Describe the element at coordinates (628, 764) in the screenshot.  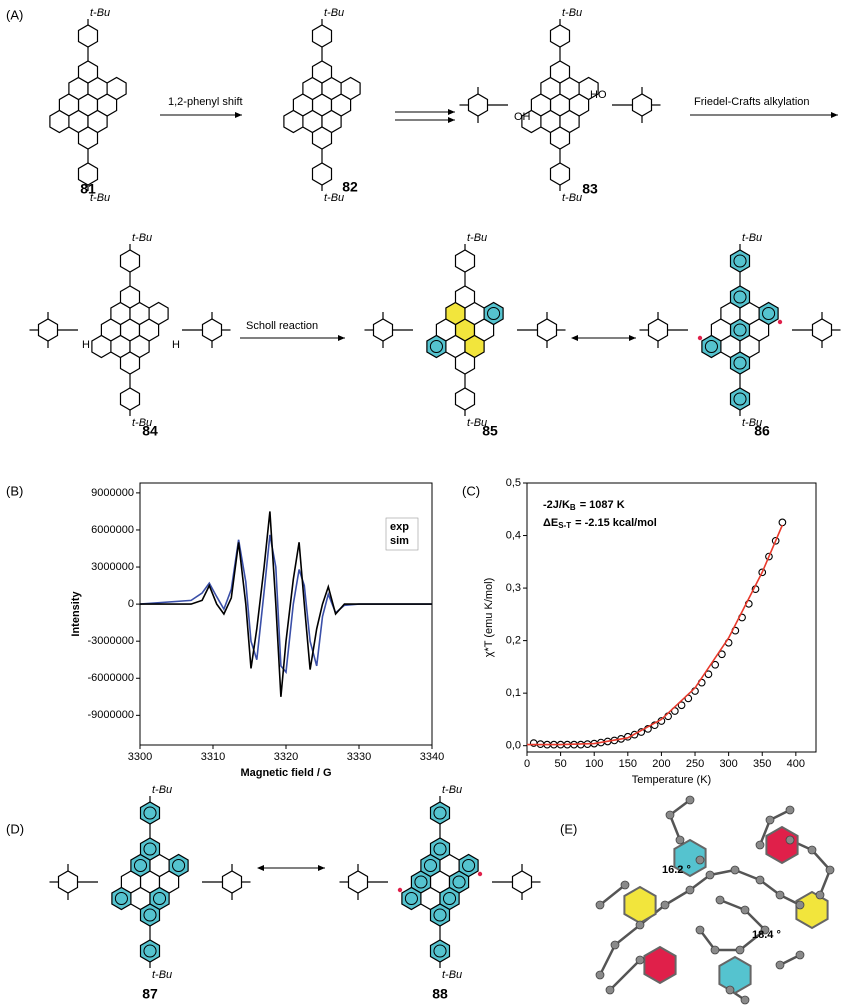
I see `x-tick-label: 150` at that location.